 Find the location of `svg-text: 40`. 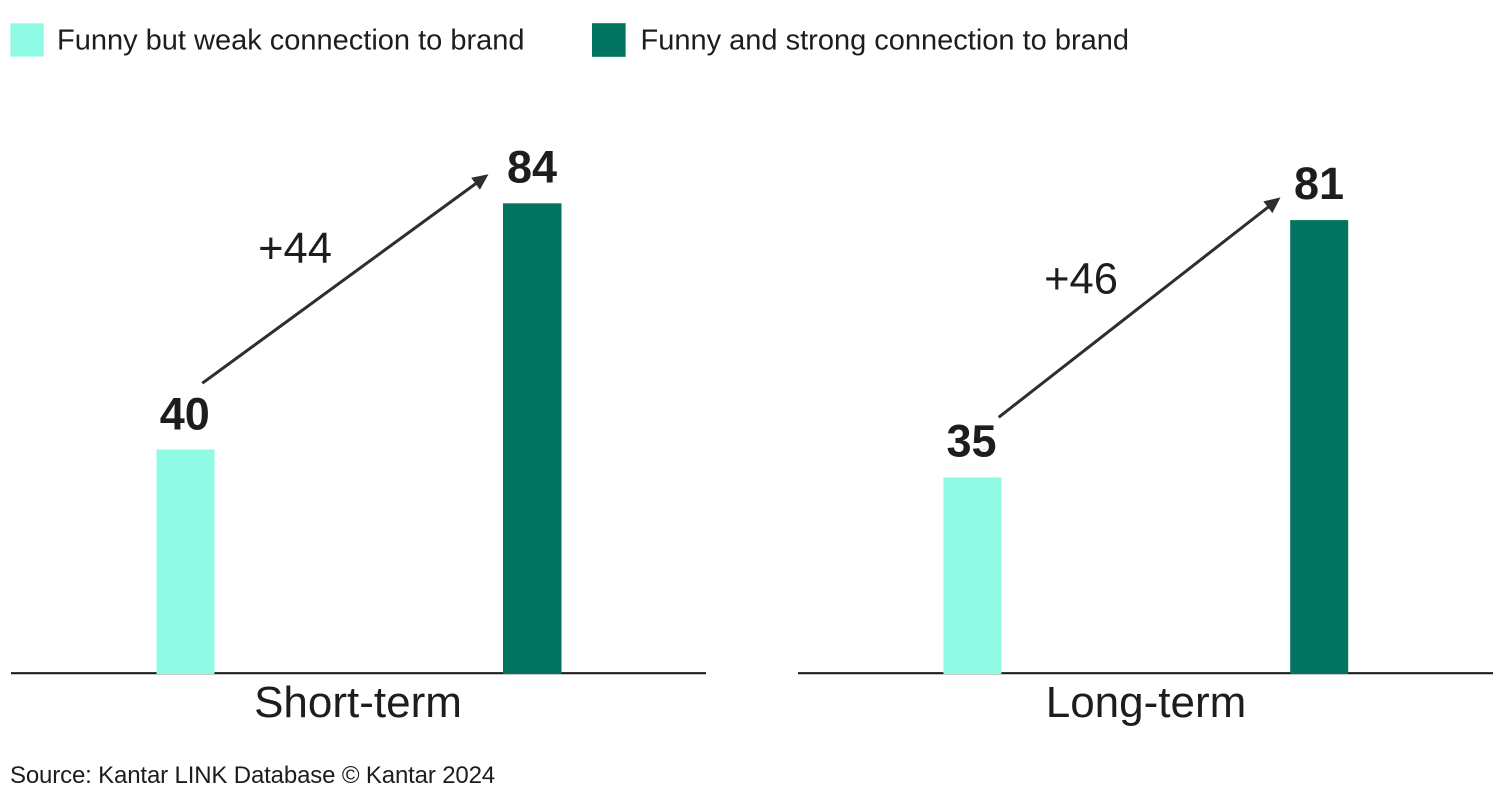

svg-text: 40 is located at coordinates (185, 414).